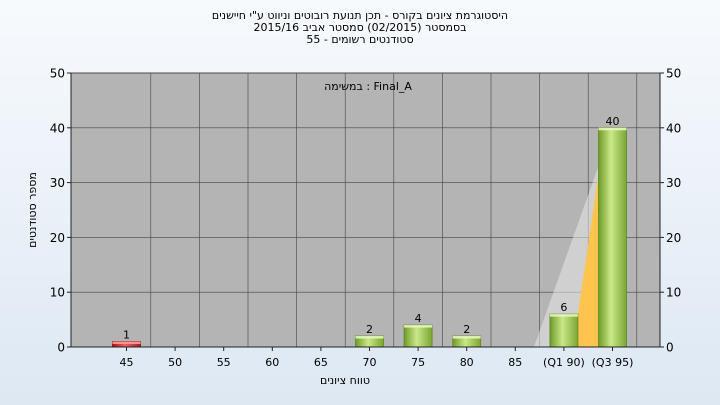 This screenshot has width=720, height=405. Describe the element at coordinates (613, 362) in the screenshot. I see `x-tick-label-(Q3 95): (Q3 95)` at that location.